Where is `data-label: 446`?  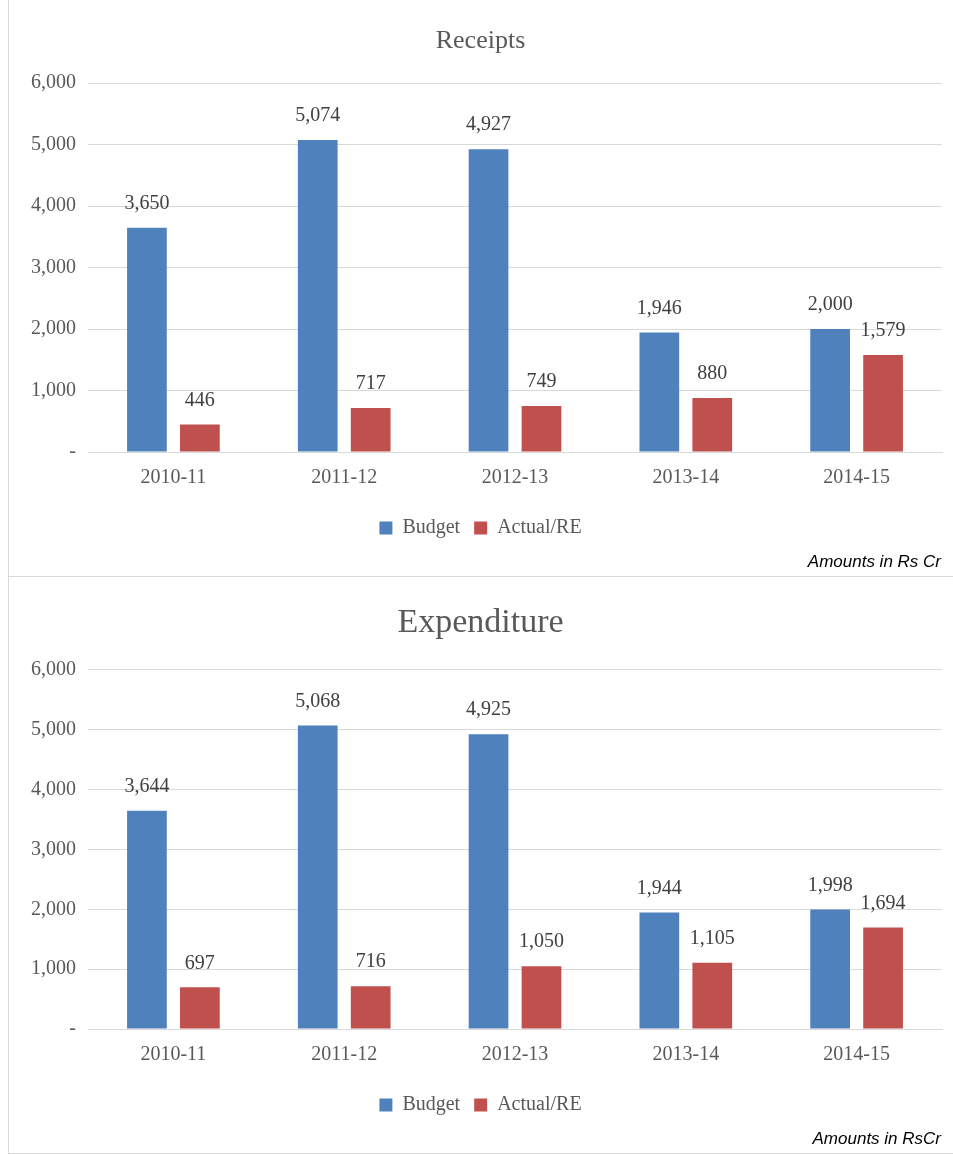 data-label: 446 is located at coordinates (199, 398).